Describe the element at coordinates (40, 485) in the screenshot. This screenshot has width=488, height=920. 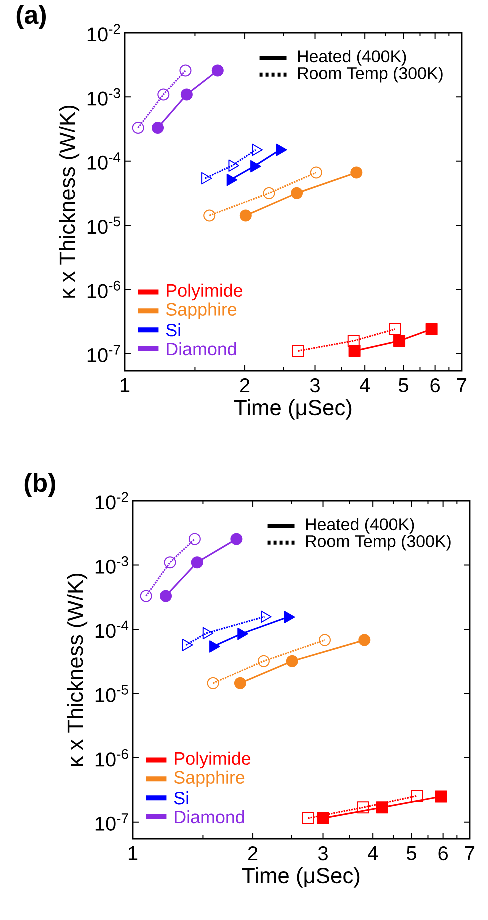
I see `chart-title: (b)` at that location.